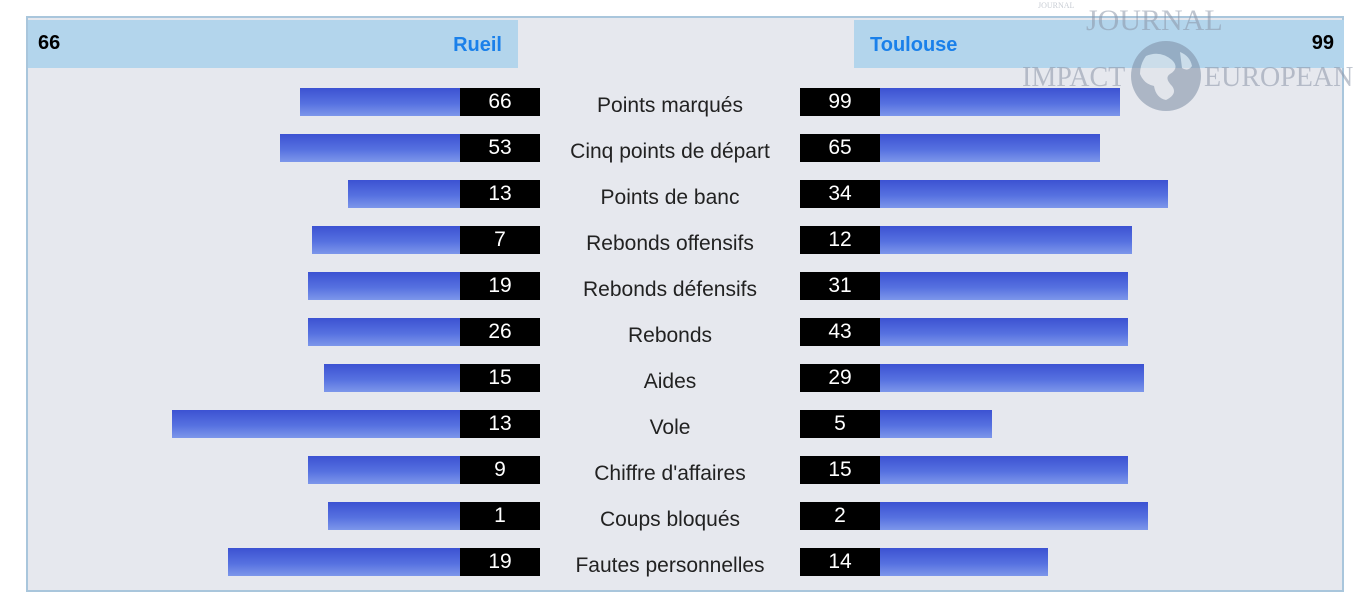 The width and height of the screenshot is (1356, 614). Describe the element at coordinates (840, 194) in the screenshot. I see `away-value: 34` at that location.